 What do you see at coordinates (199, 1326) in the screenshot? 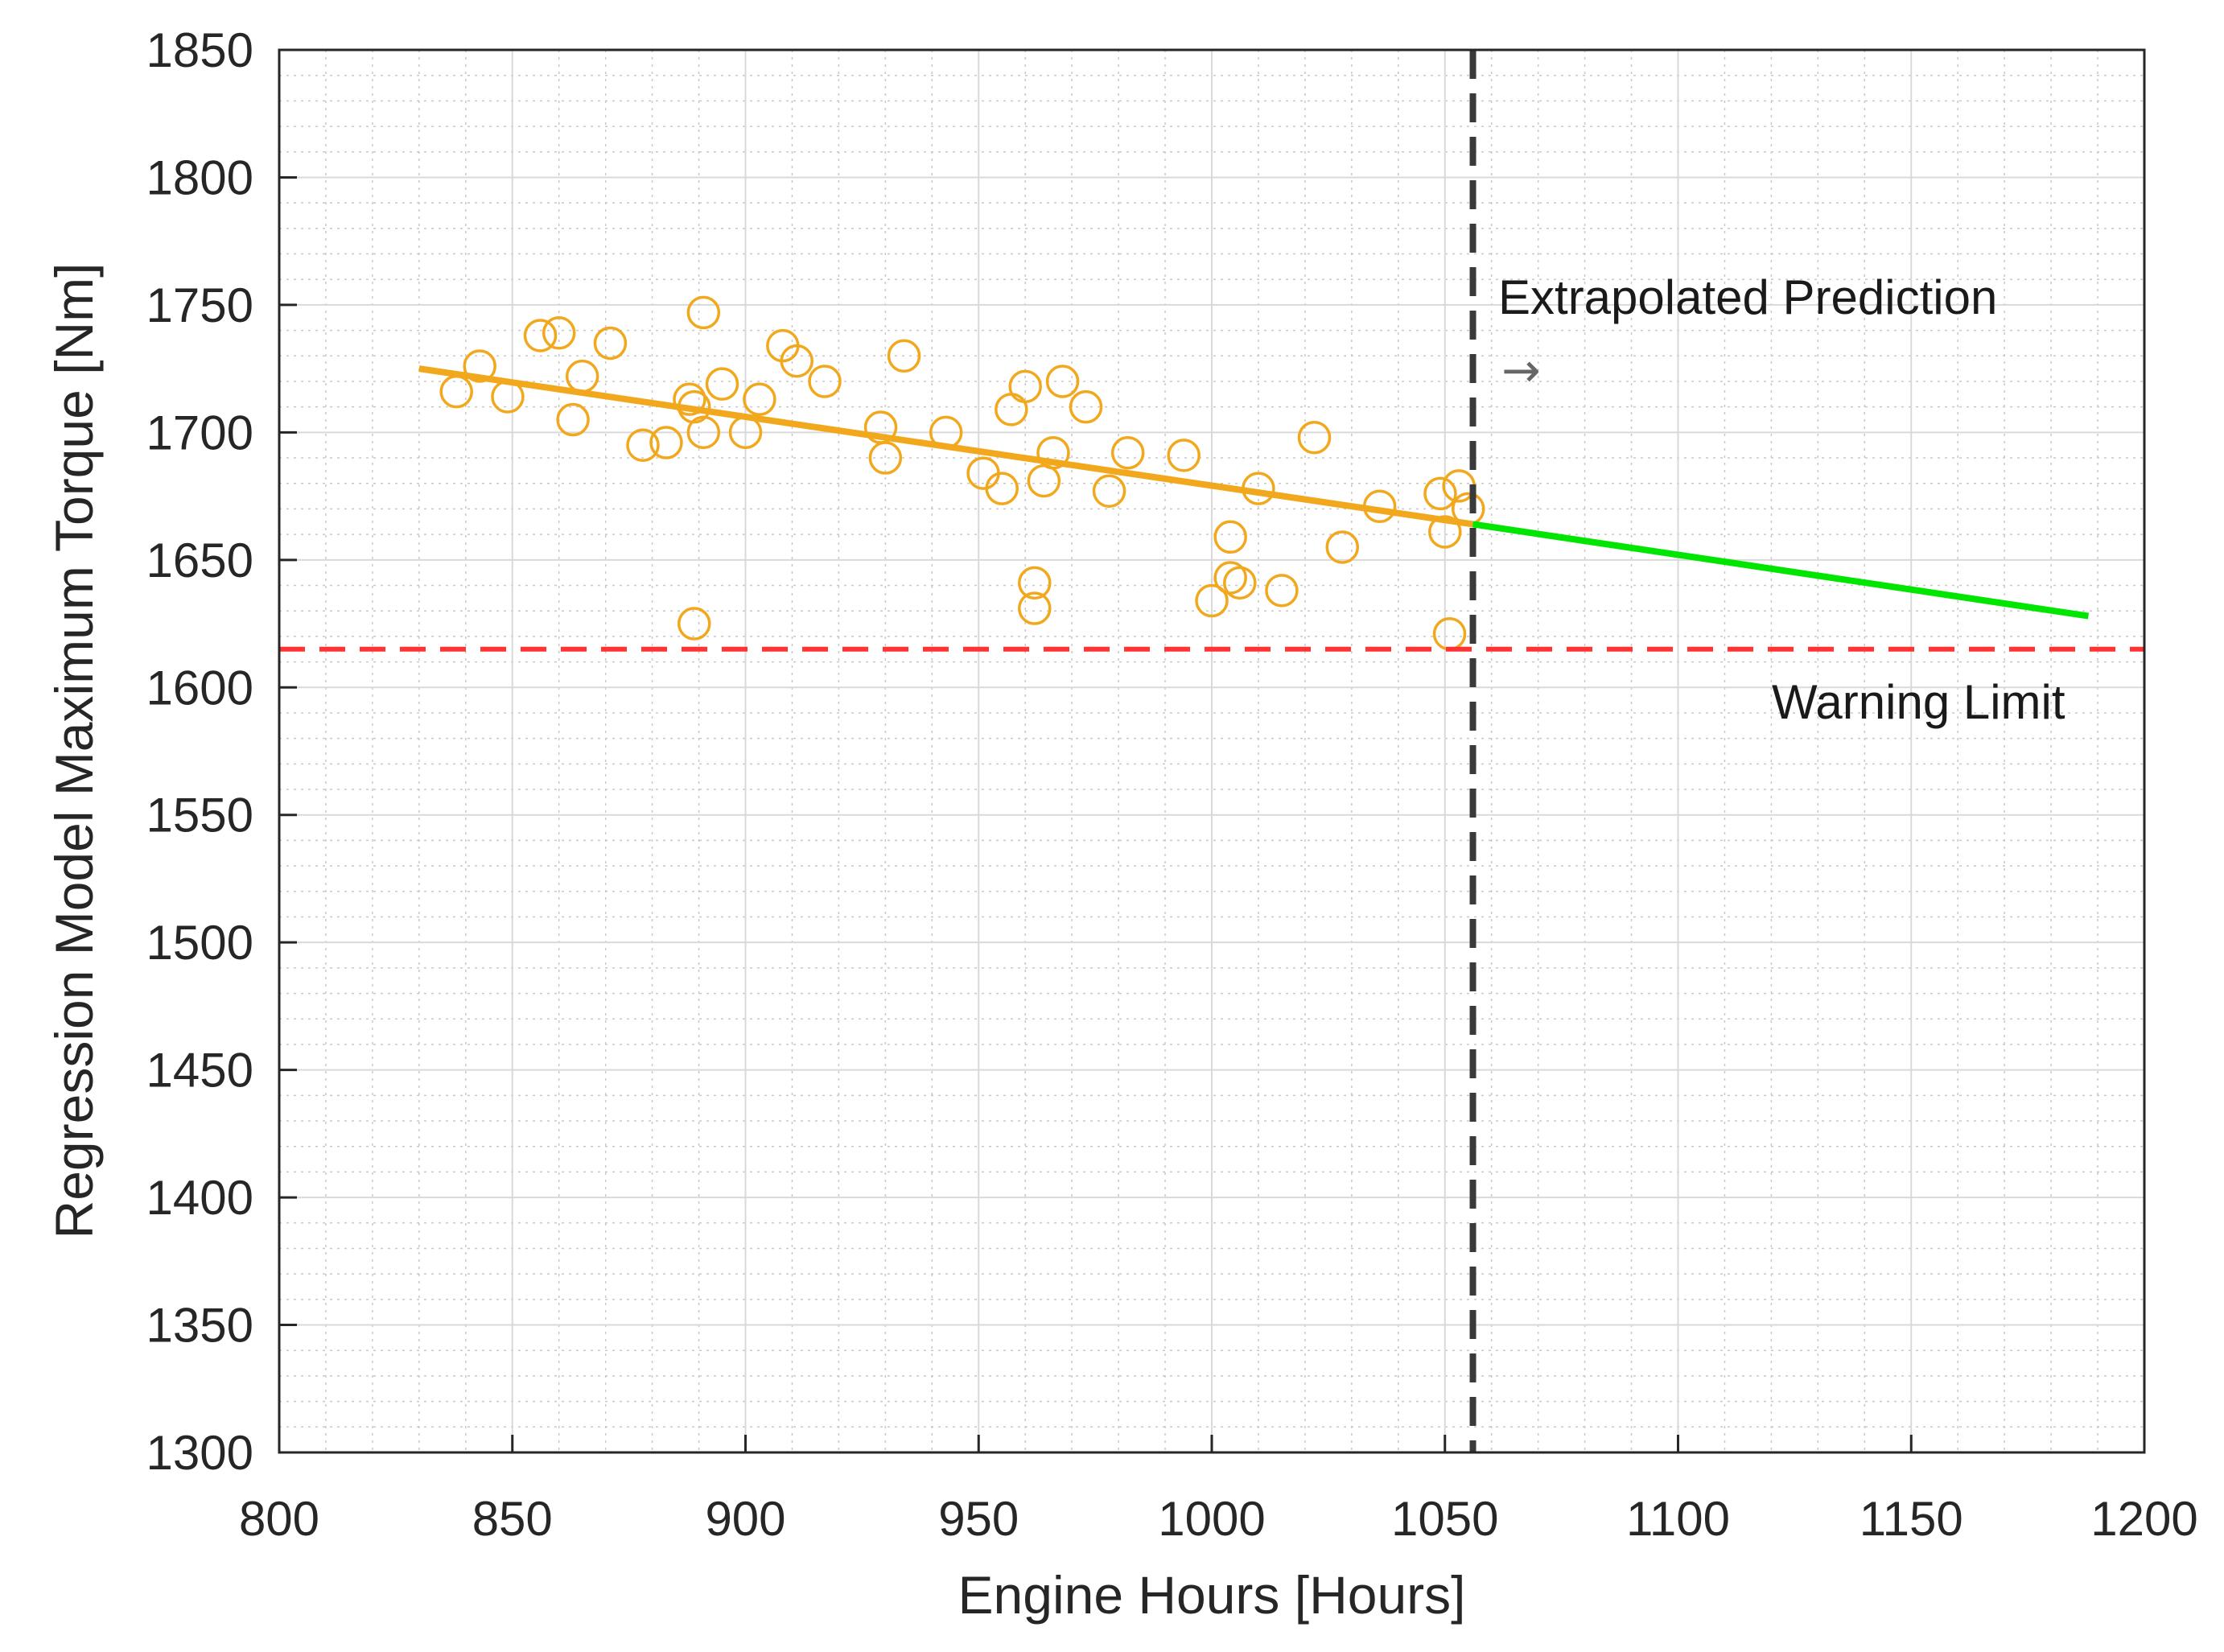
I see `y-tick-label: 1350` at bounding box center [199, 1326].